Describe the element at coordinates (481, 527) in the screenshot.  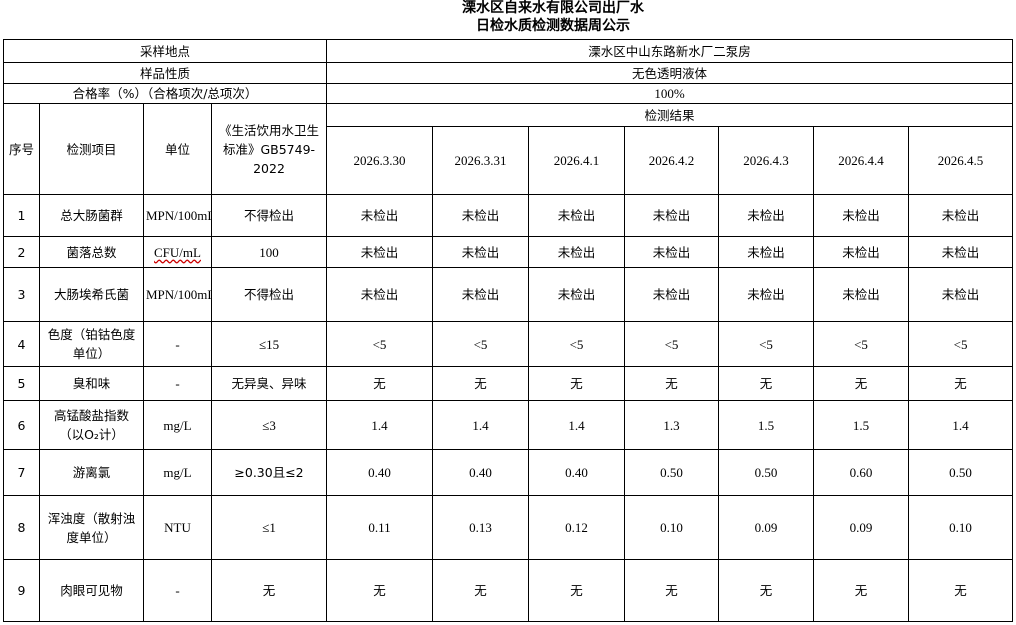
I see `result-cell: 0.13` at that location.